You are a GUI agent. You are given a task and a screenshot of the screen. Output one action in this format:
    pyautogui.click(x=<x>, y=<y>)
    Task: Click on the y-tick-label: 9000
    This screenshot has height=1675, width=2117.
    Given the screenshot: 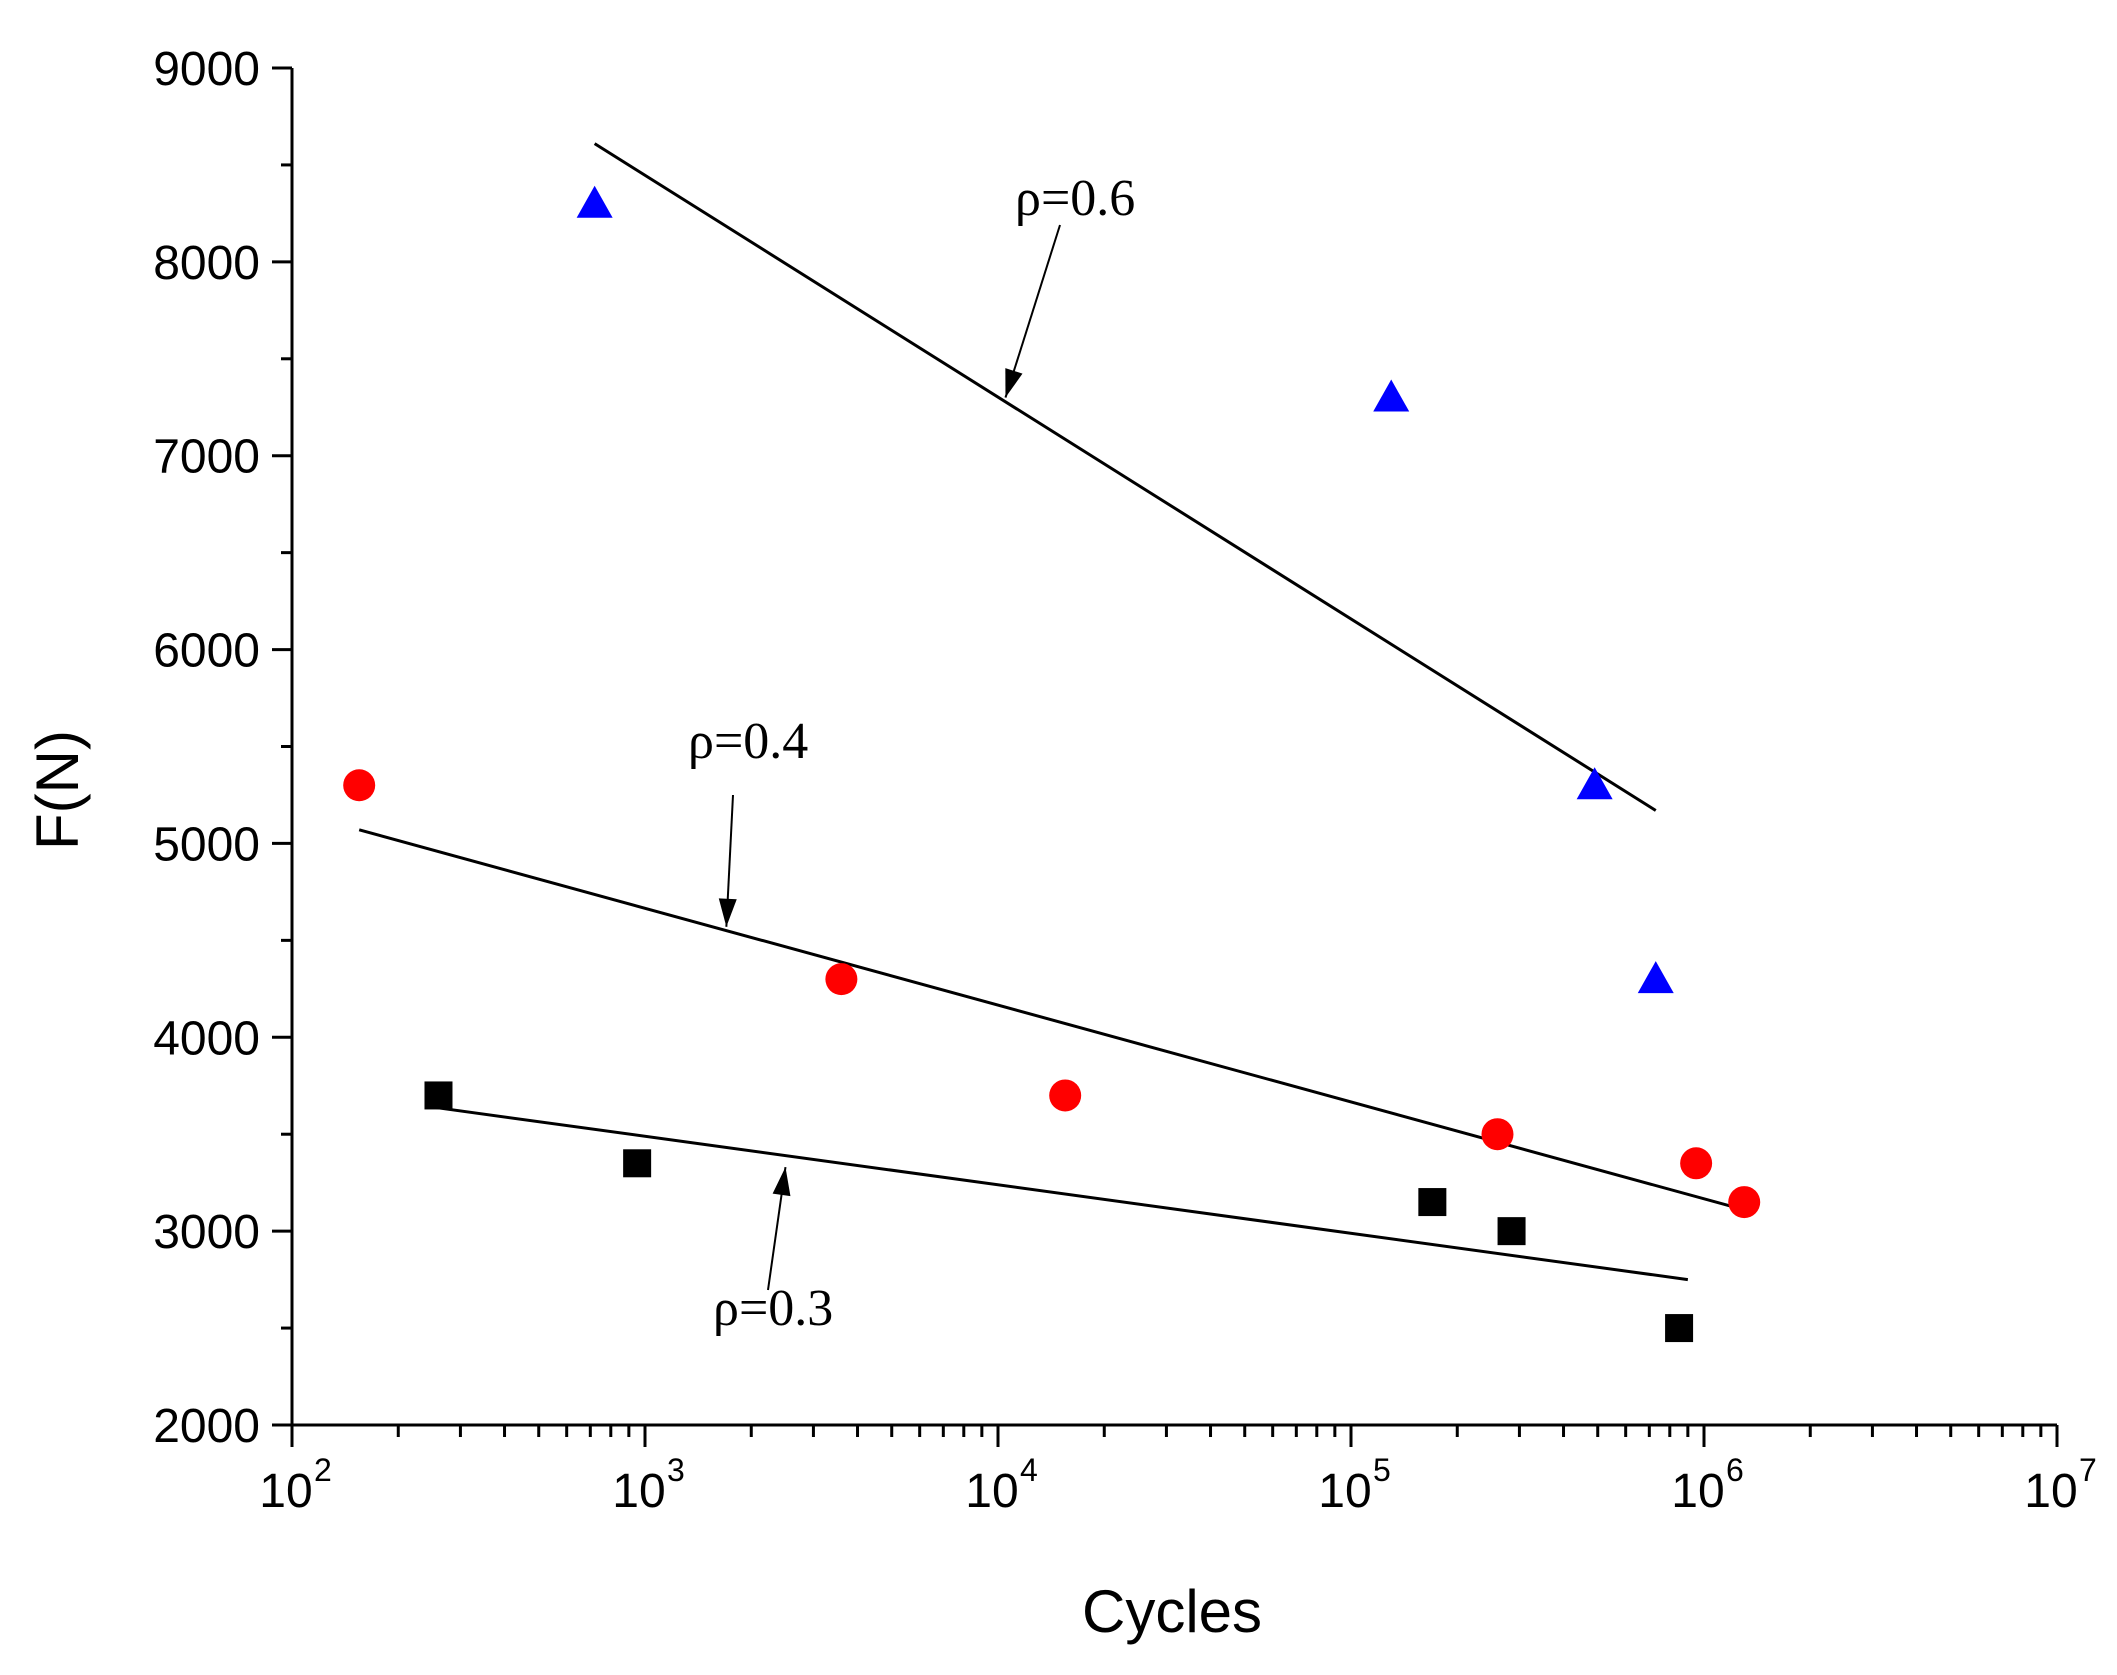 What is the action you would take?
    pyautogui.click(x=206, y=69)
    